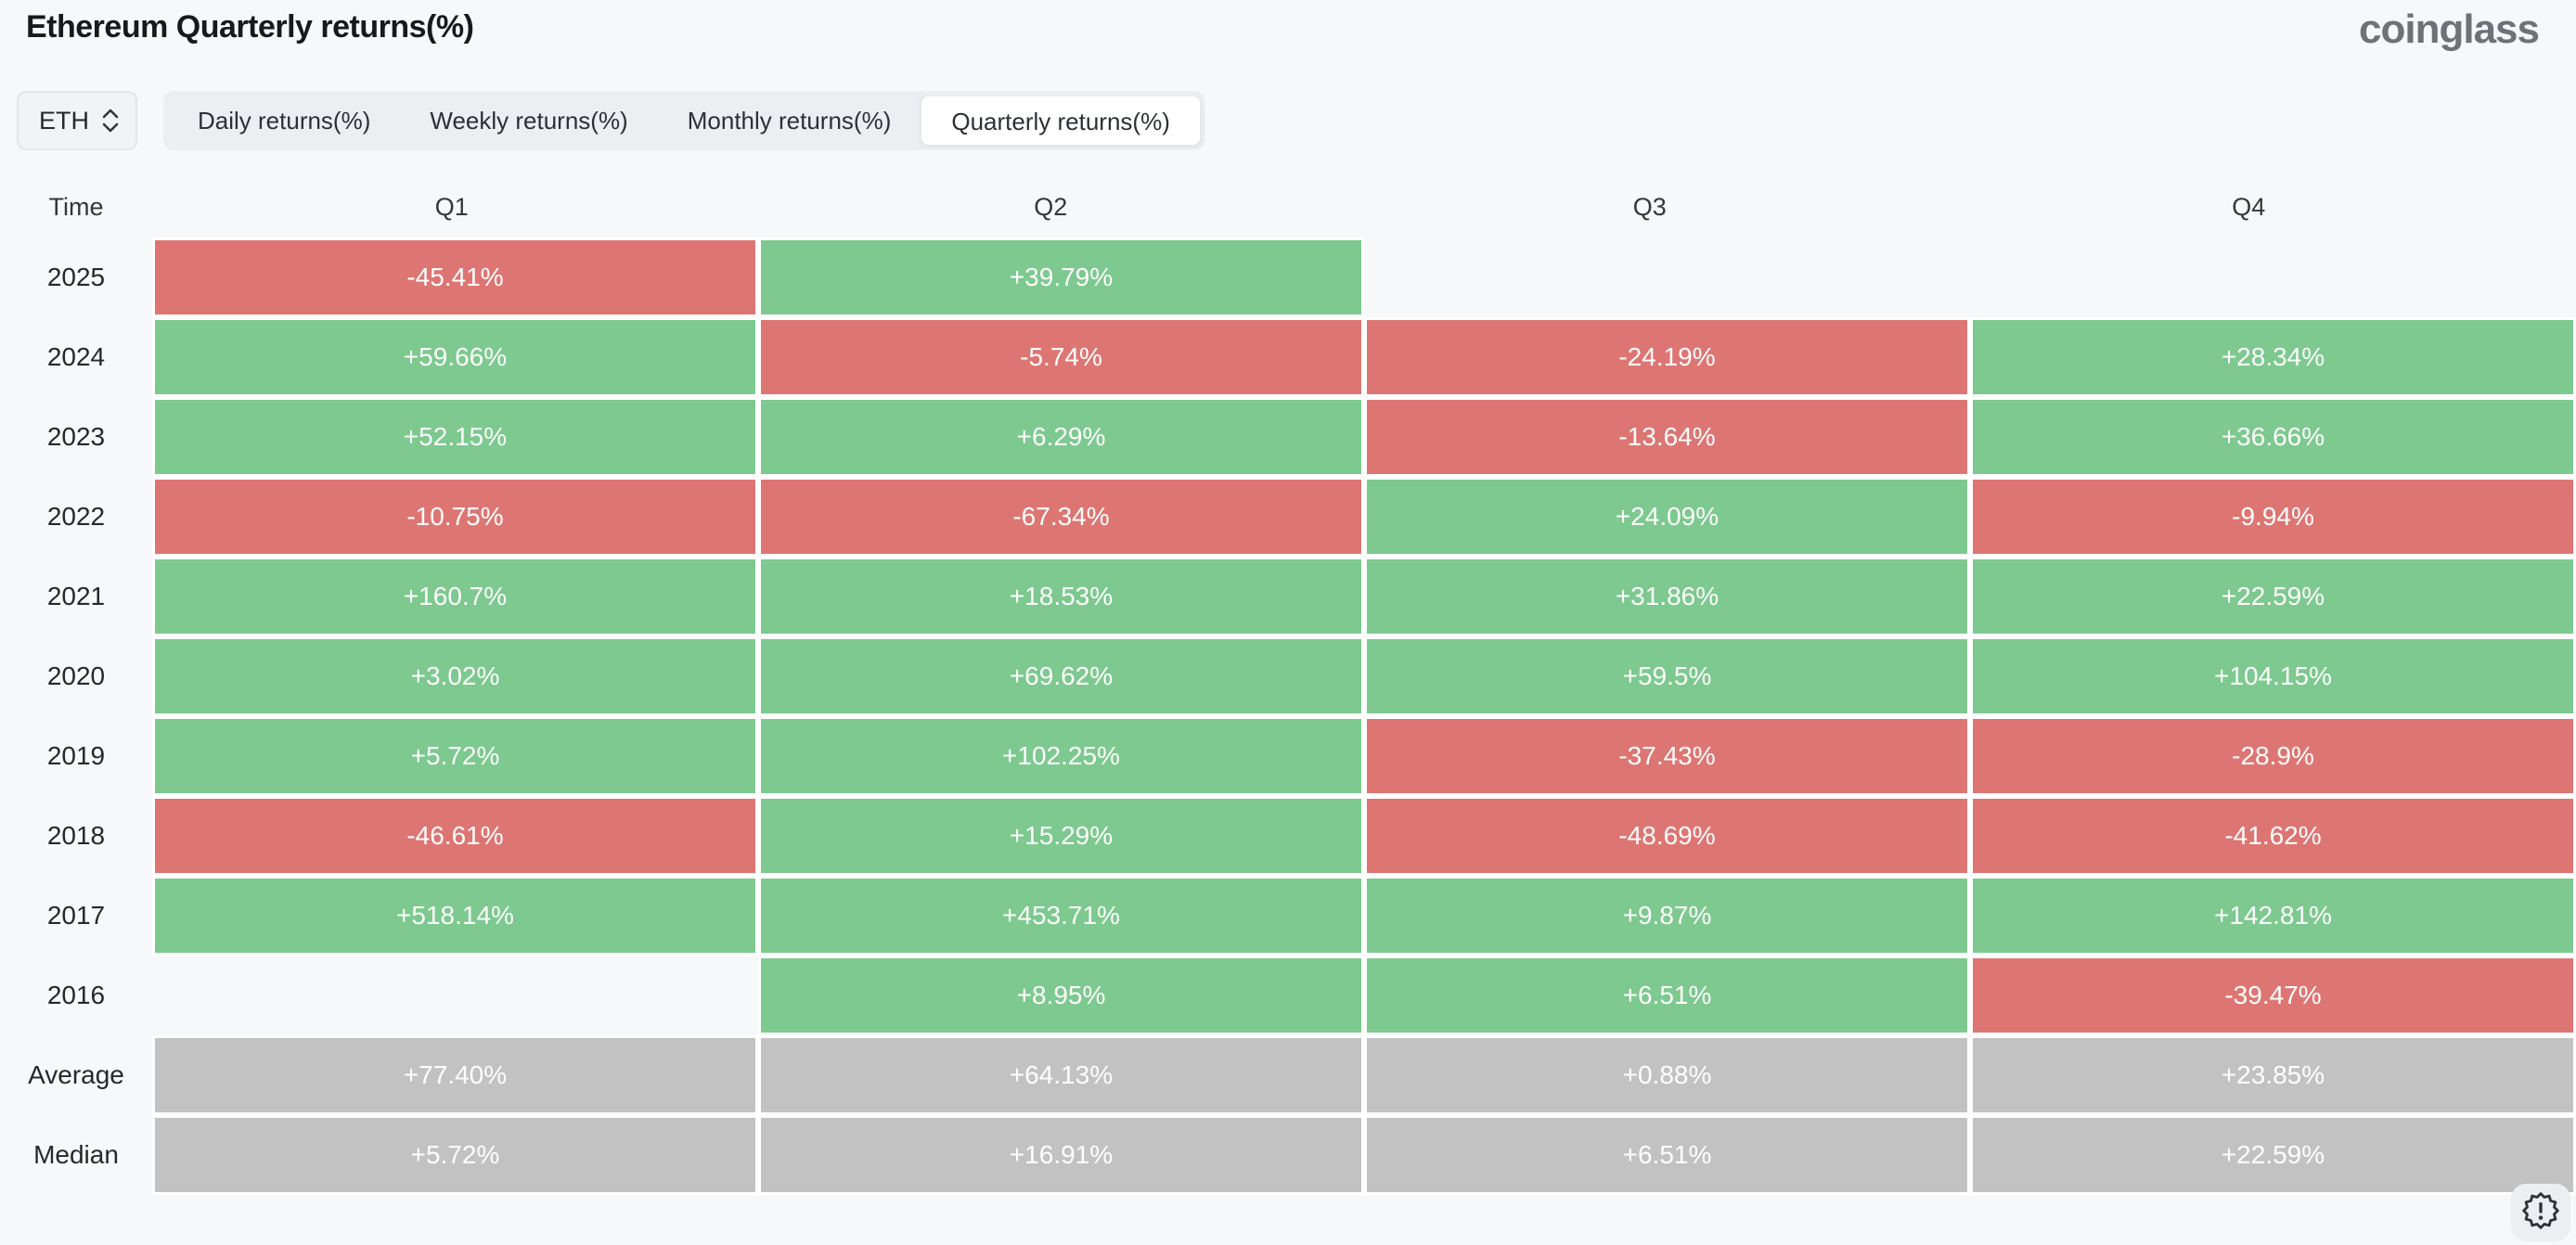 Image resolution: width=2576 pixels, height=1245 pixels. I want to click on return-cell-average-q3: +0.88%, so click(1667, 1075).